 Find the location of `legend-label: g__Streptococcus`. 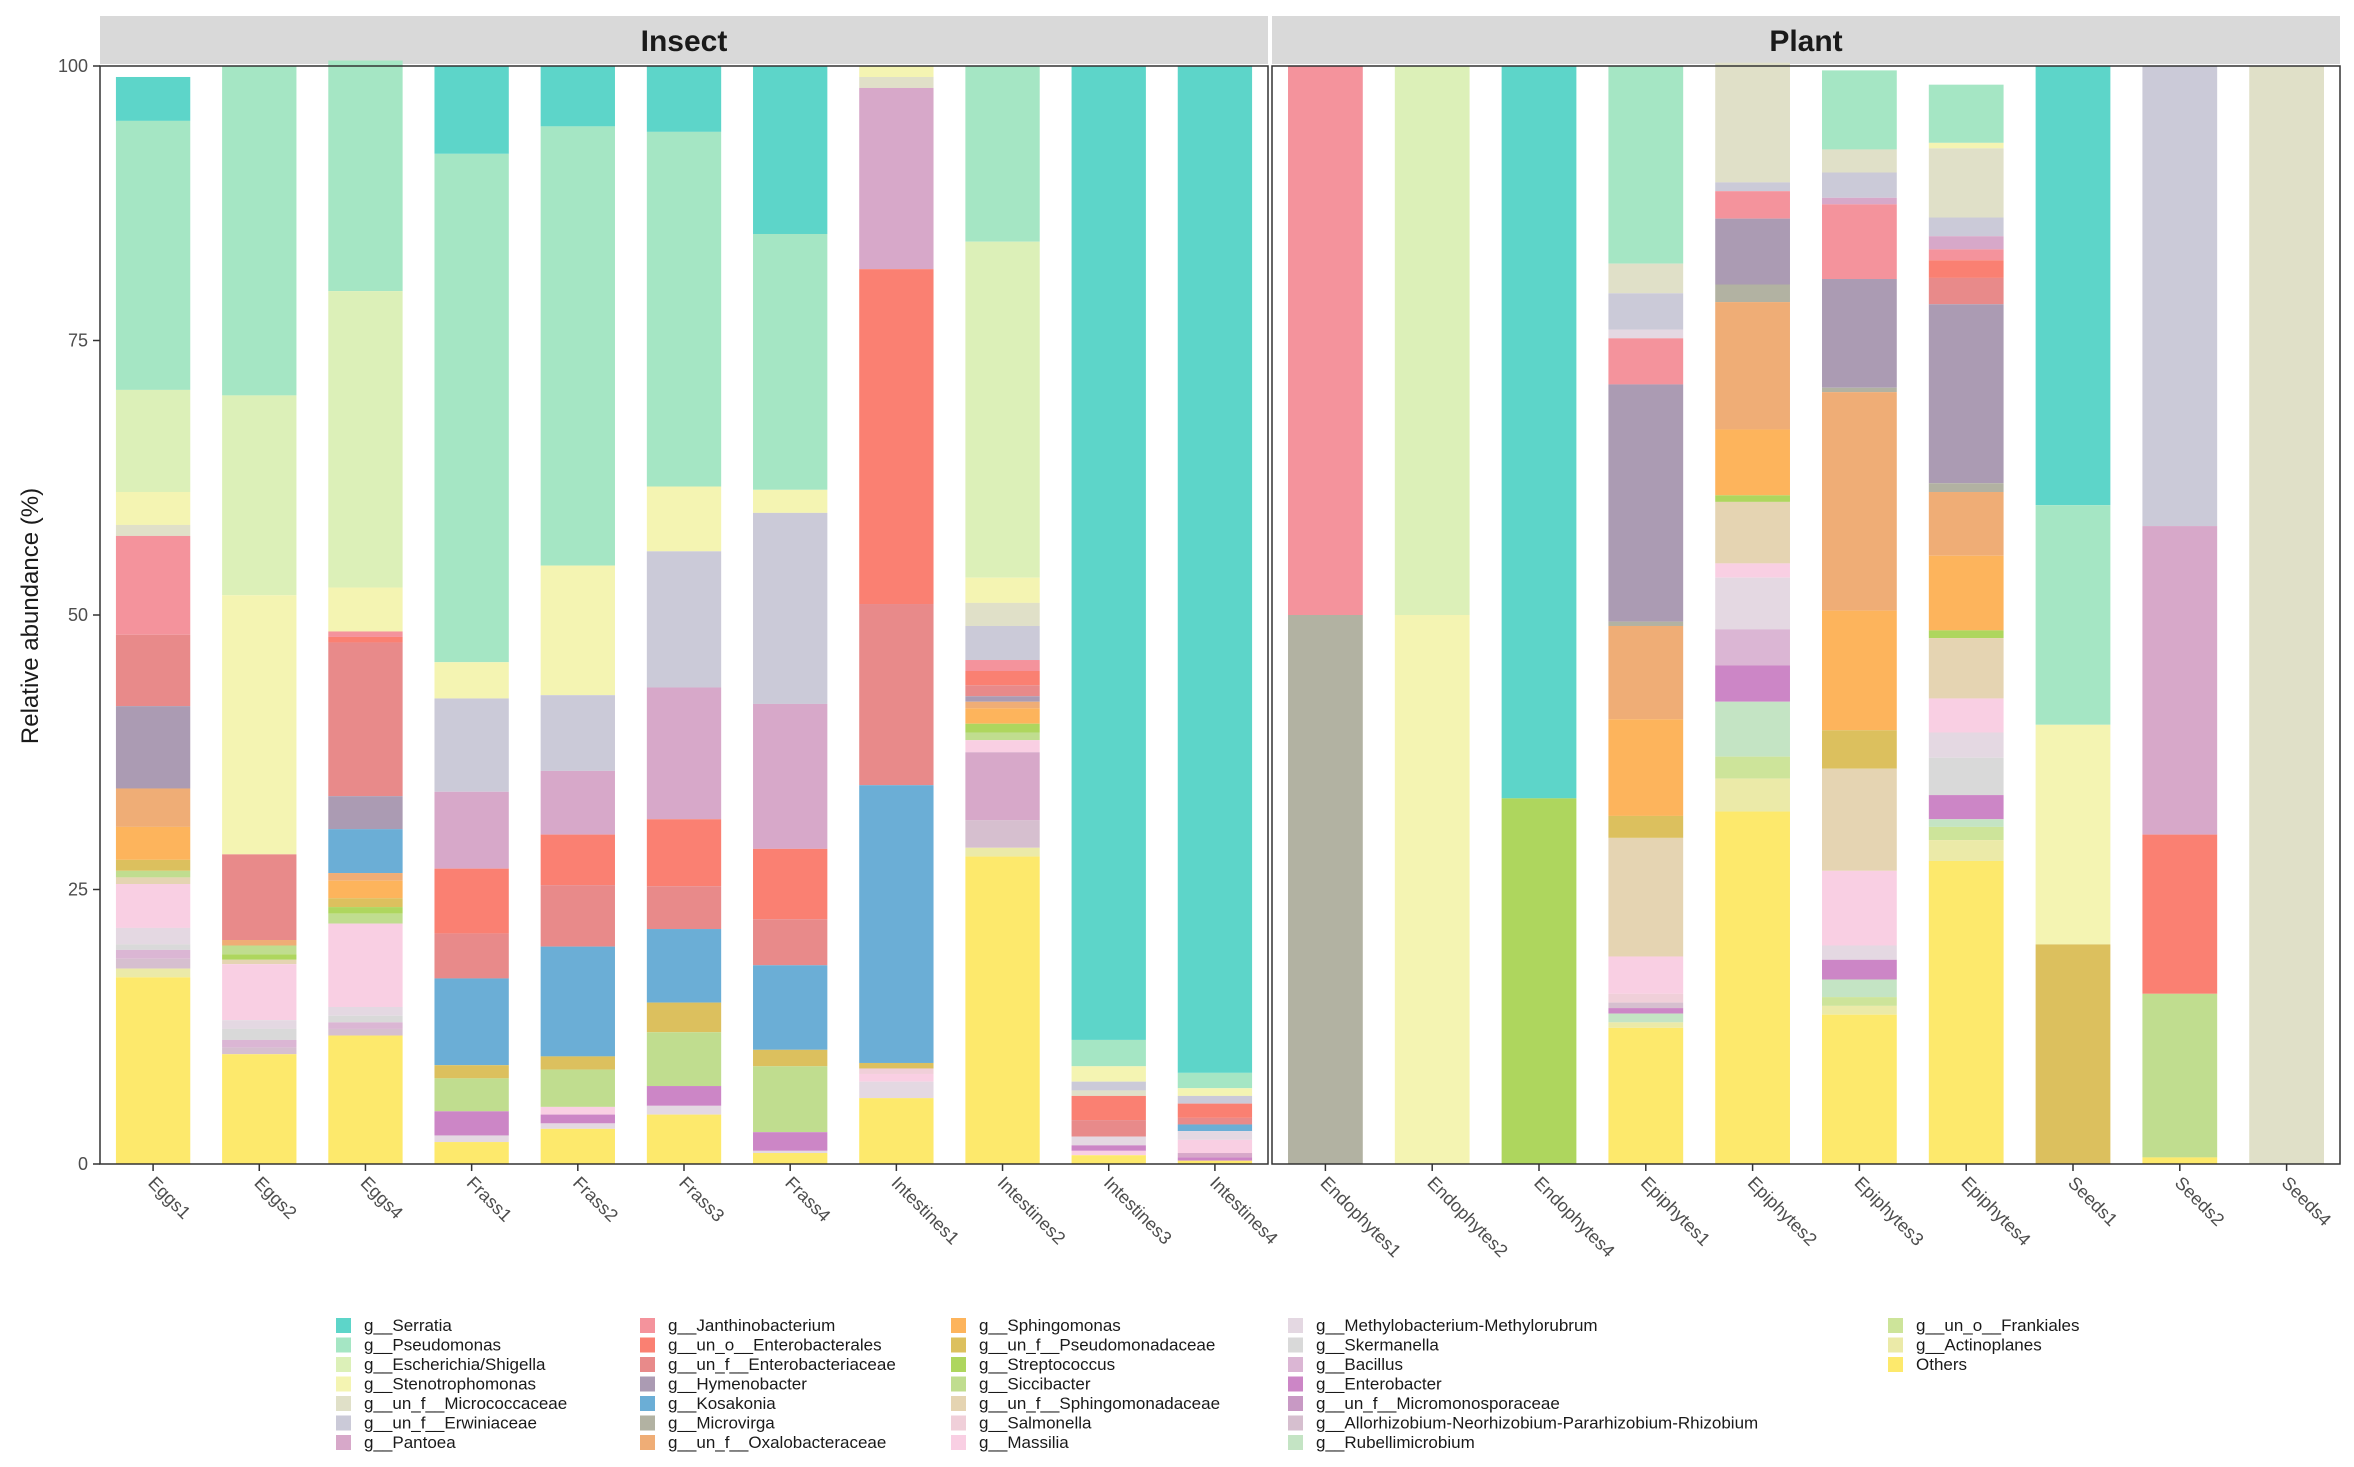

legend-label: g__Streptococcus is located at coordinates (1047, 1364).